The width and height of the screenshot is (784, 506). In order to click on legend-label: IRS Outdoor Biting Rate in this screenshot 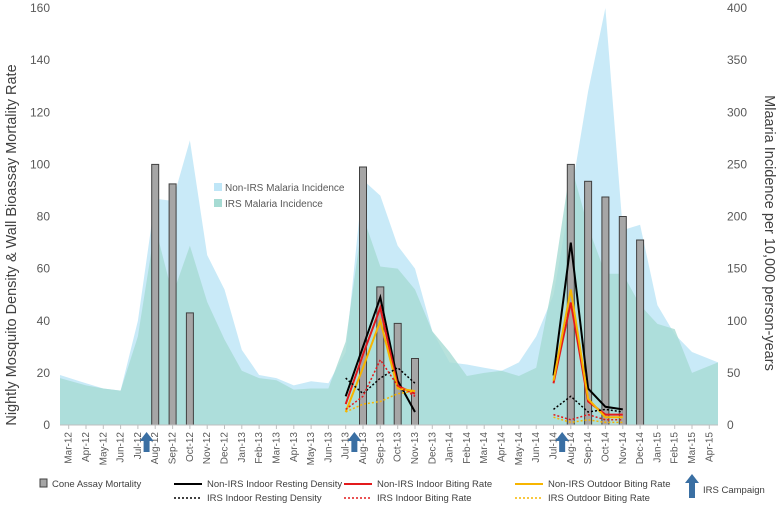, I will do `click(599, 498)`.